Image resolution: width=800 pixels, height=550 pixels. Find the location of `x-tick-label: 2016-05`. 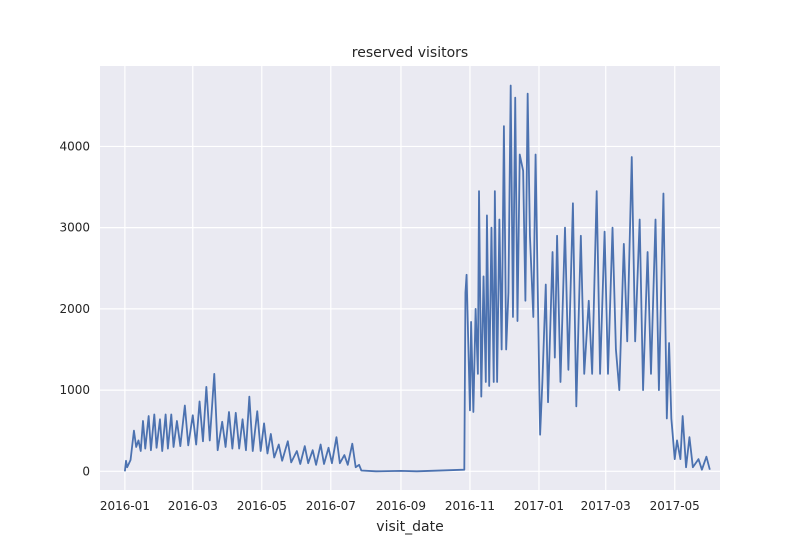

x-tick-label: 2016-05 is located at coordinates (262, 506).